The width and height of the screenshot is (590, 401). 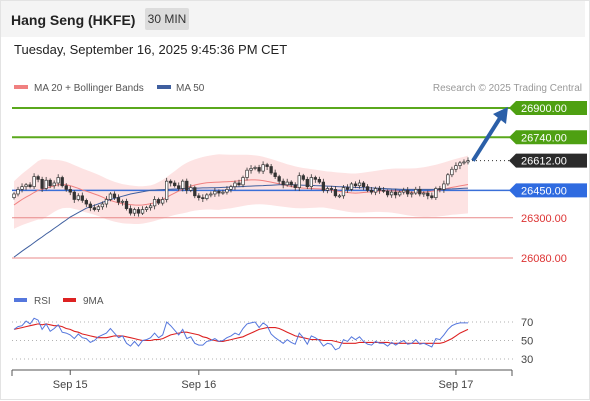 I want to click on level-label-support: 26080.00, so click(x=544, y=259).